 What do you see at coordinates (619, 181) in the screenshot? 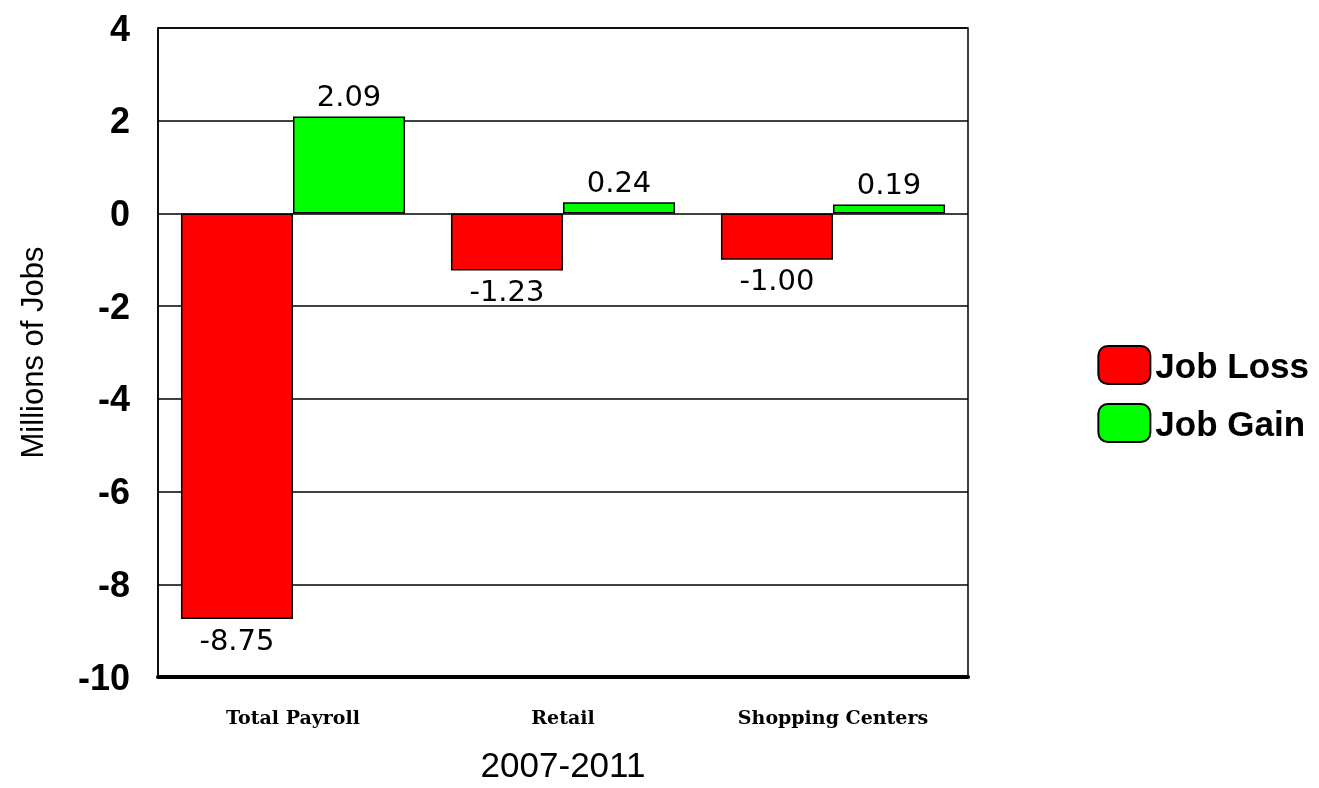
I see `data-label: 0.24` at bounding box center [619, 181].